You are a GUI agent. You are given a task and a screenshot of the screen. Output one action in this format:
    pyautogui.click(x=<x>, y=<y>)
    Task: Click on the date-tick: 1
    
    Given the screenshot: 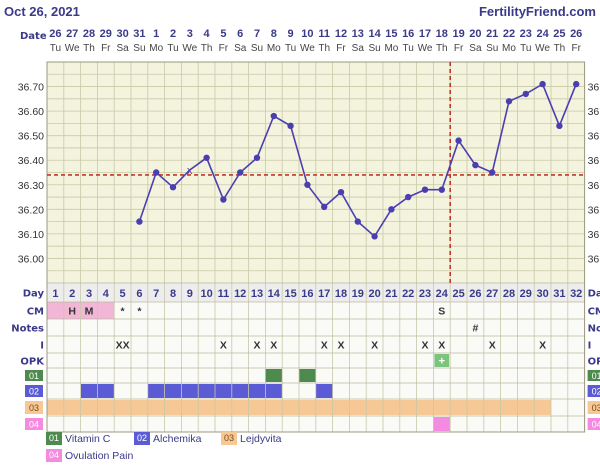 What is the action you would take?
    pyautogui.click(x=156, y=34)
    